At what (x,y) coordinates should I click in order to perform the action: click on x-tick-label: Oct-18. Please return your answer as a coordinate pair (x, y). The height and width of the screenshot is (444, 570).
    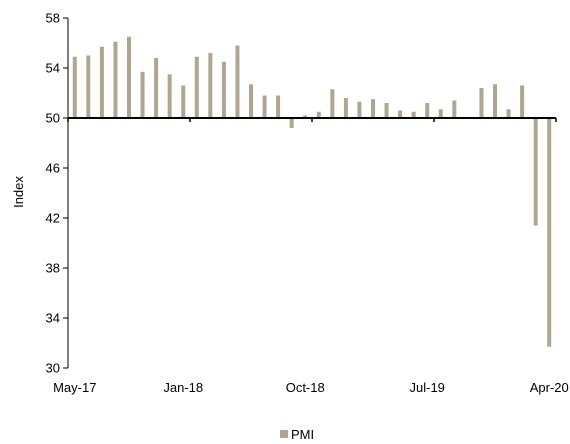
    Looking at the image, I should click on (305, 387).